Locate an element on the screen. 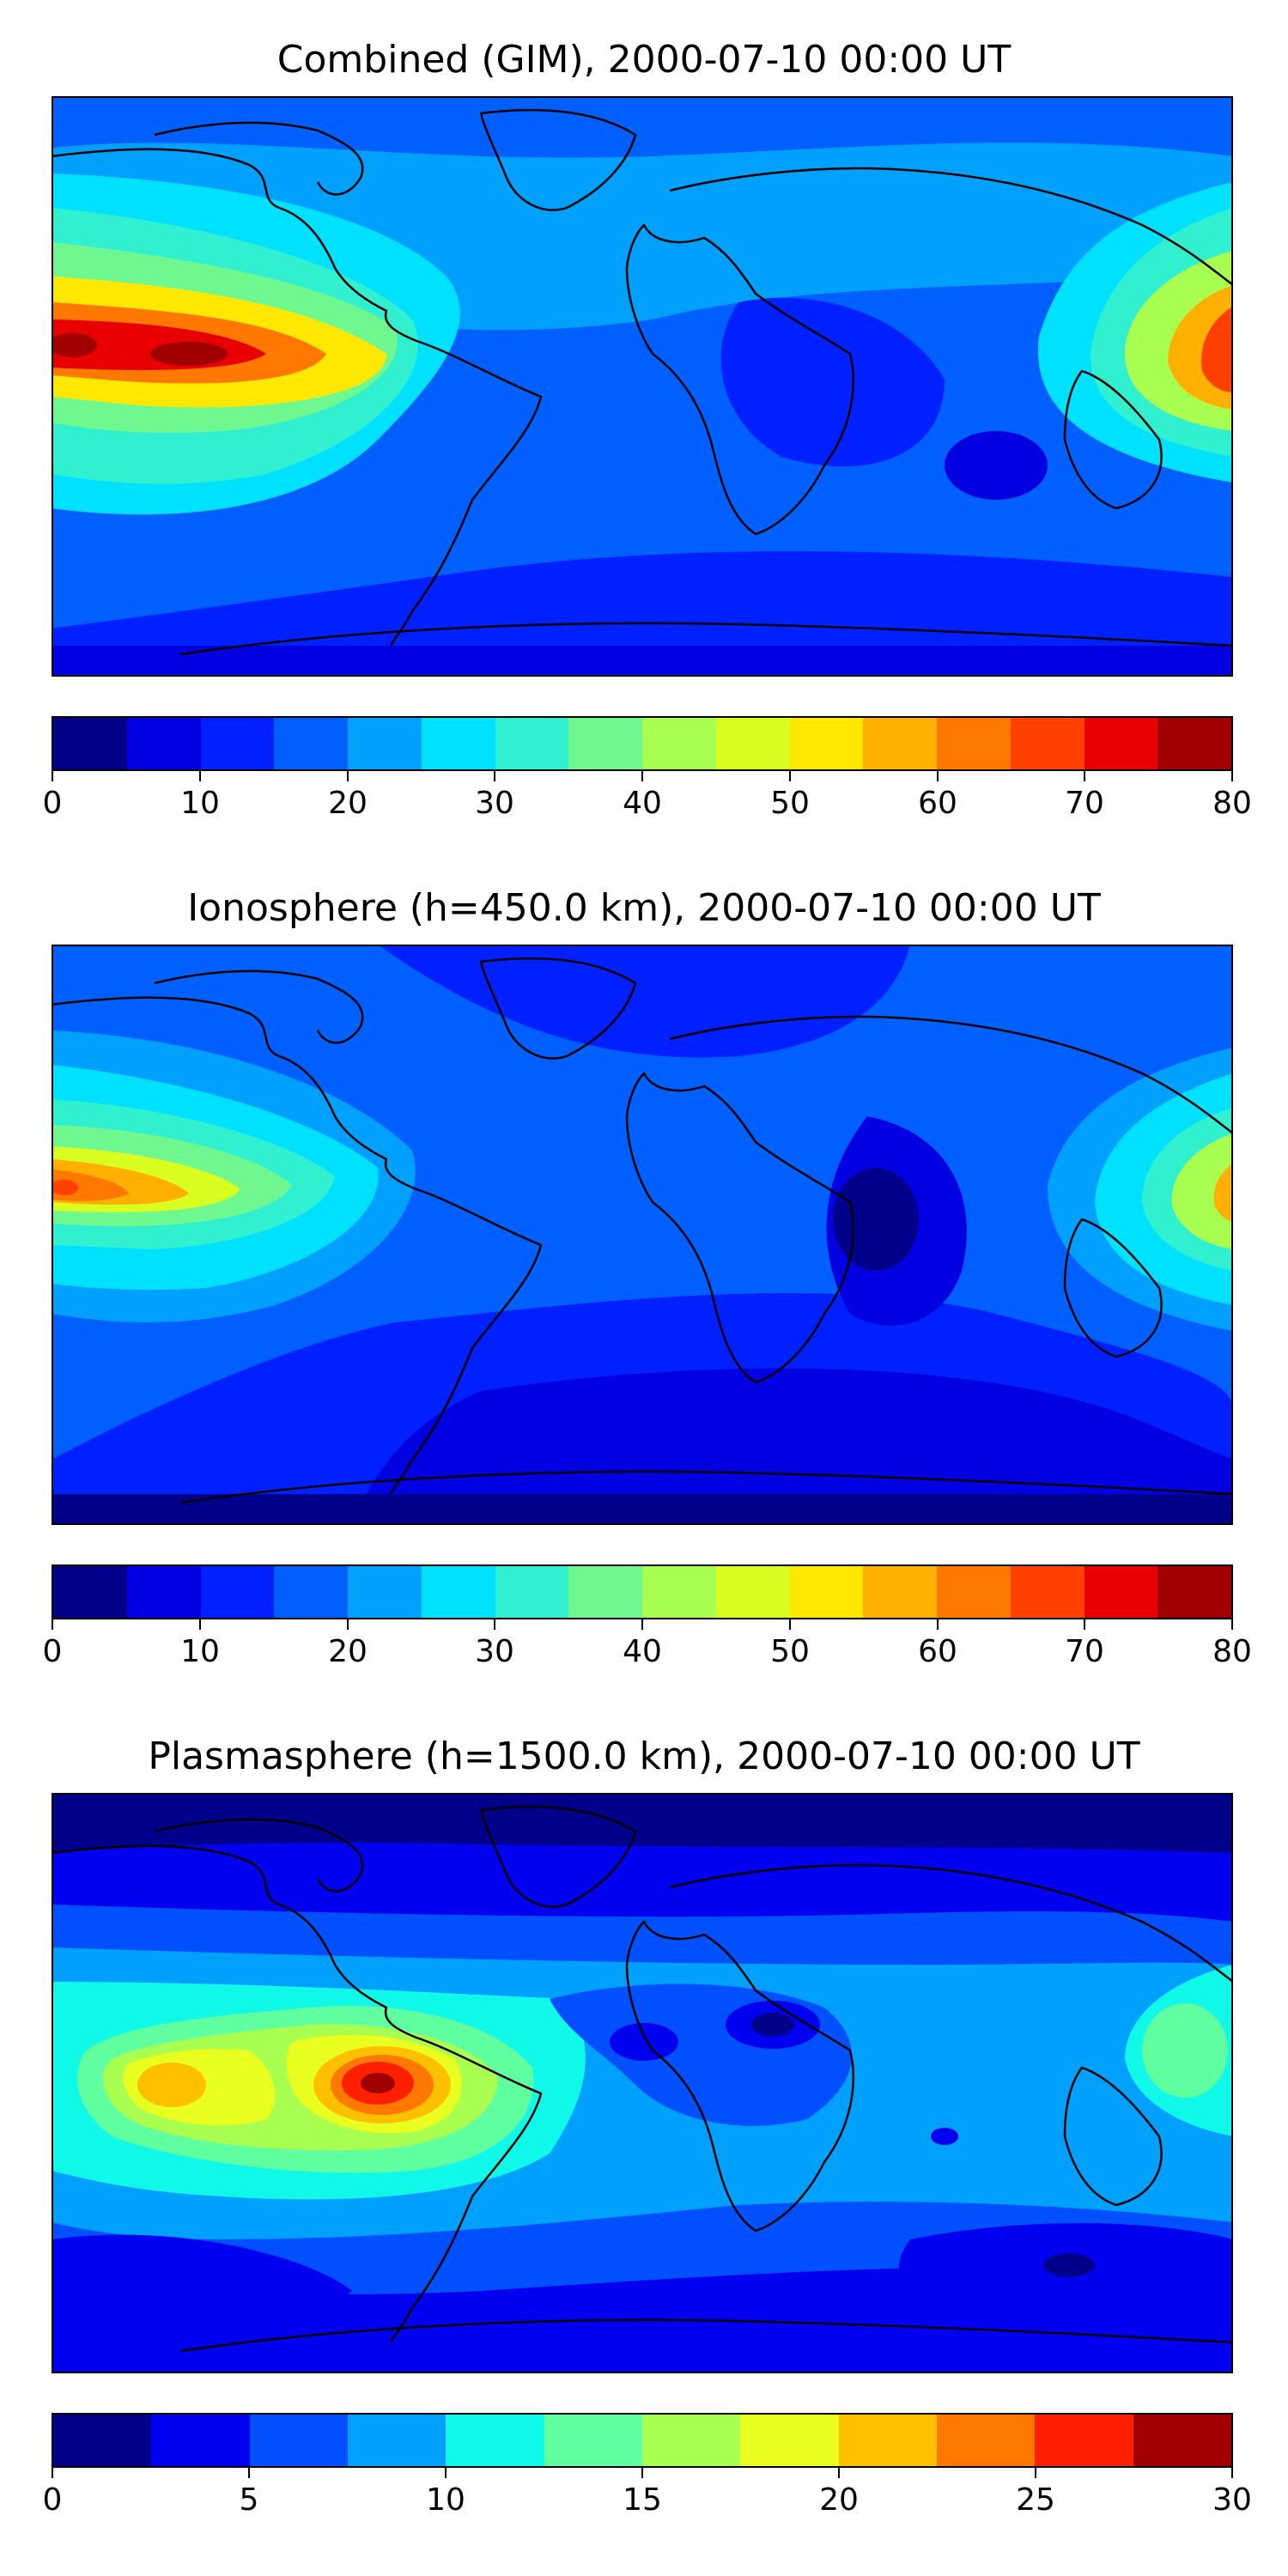 This screenshot has height=2576, width=1288. panel-title-combined: Combined (GIM), 2000-07-10 00:00 UT is located at coordinates (644, 60).